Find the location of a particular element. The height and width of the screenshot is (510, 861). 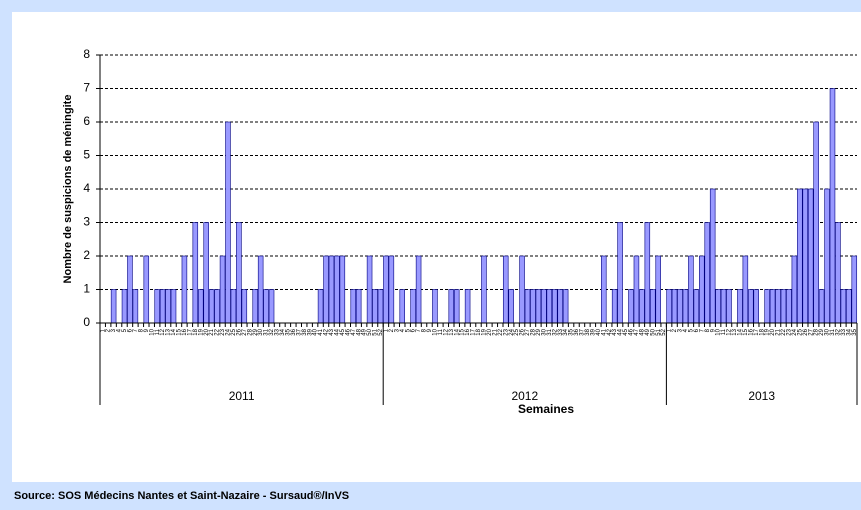

x-tick-label: 38 is located at coordinates (305, 331).